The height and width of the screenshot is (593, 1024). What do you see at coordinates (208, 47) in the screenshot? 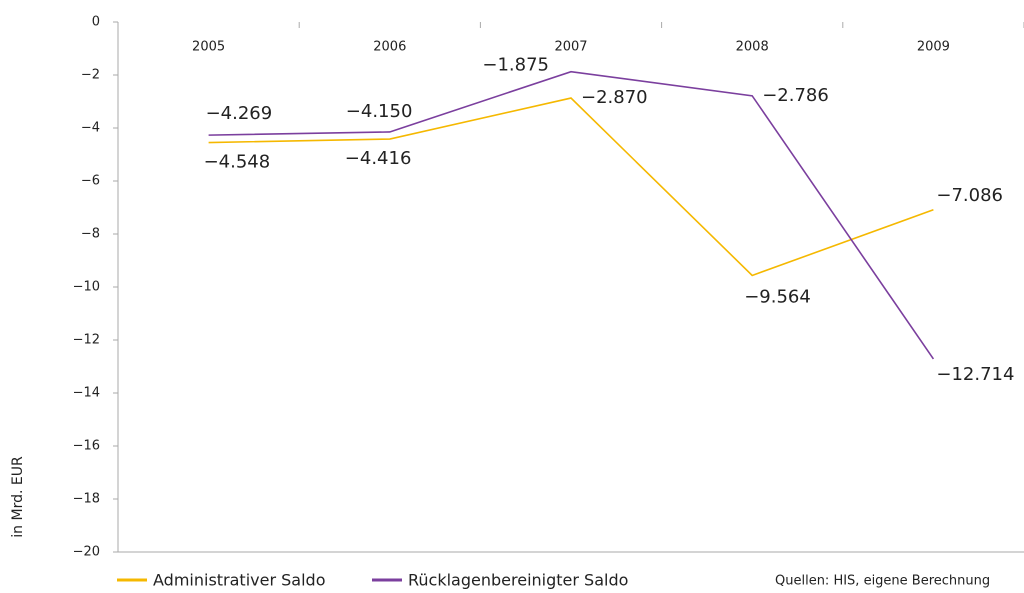
I see `x-tick-label: 2005` at bounding box center [208, 47].